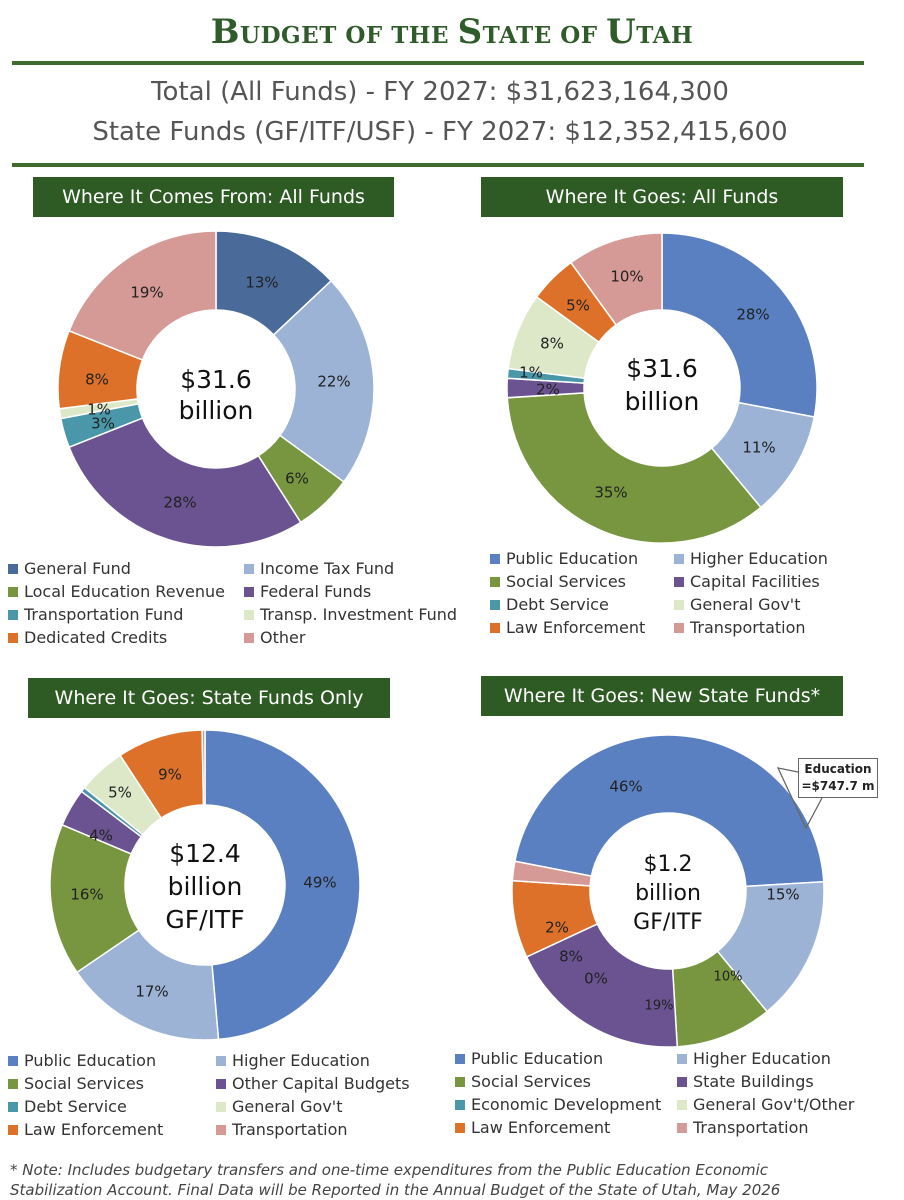 This screenshot has height=1200, width=904. What do you see at coordinates (307, 591) in the screenshot?
I see `legend-item: Federal Funds` at bounding box center [307, 591].